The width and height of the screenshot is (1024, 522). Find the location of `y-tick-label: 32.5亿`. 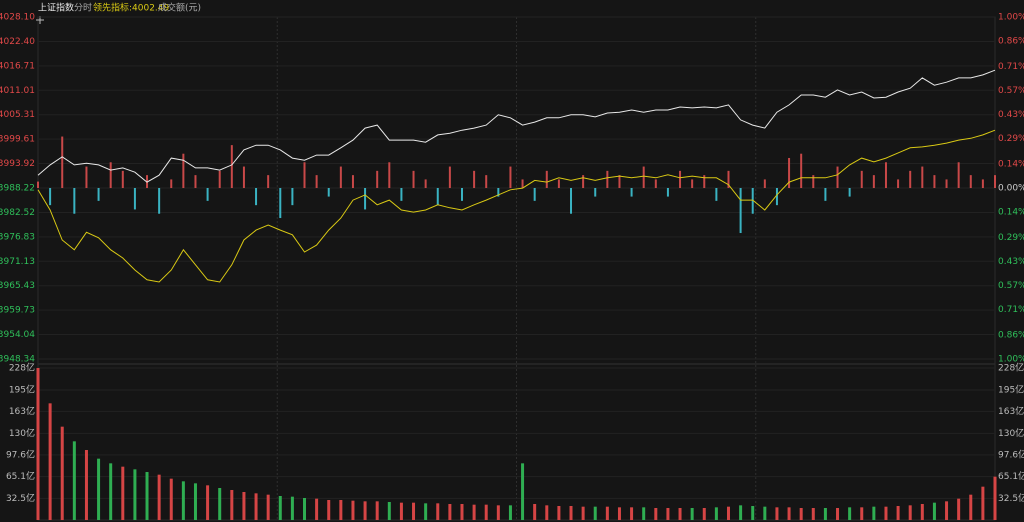

y-tick-label: 32.5亿 is located at coordinates (20, 498).